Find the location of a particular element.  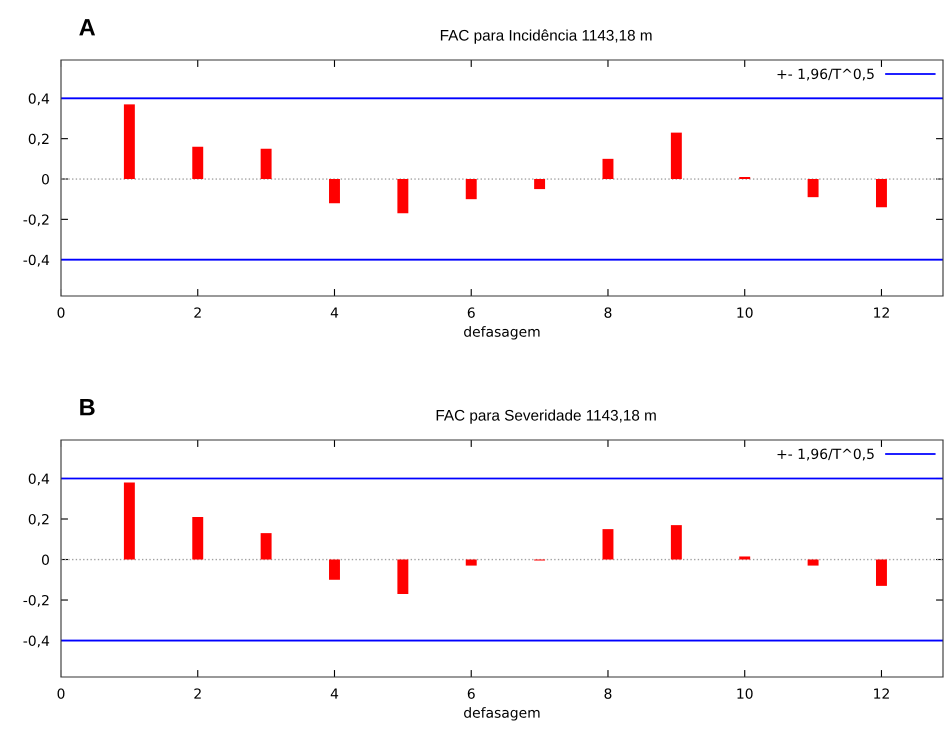

text: A is located at coordinates (87, 27).